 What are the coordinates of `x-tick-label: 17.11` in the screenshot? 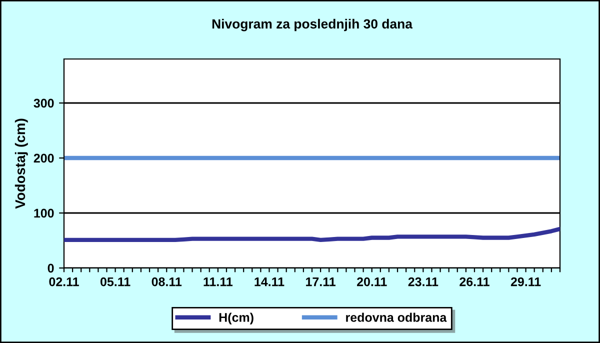 It's located at (321, 281).